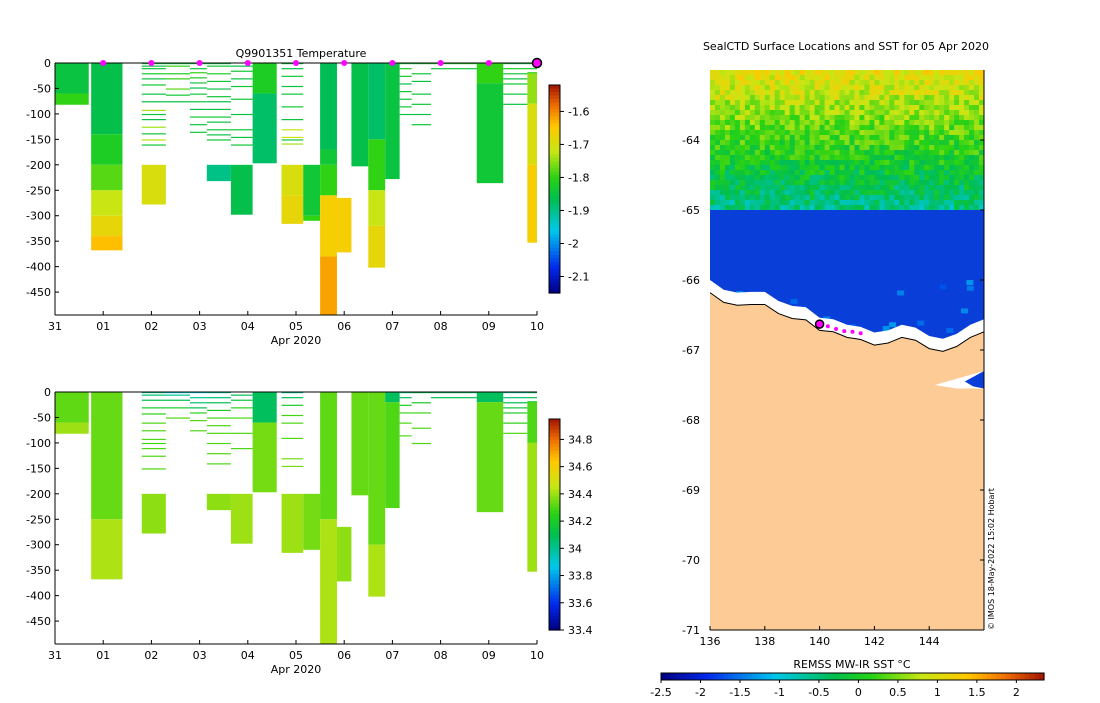  I want to click on no-data-strip, so click(847, 316).